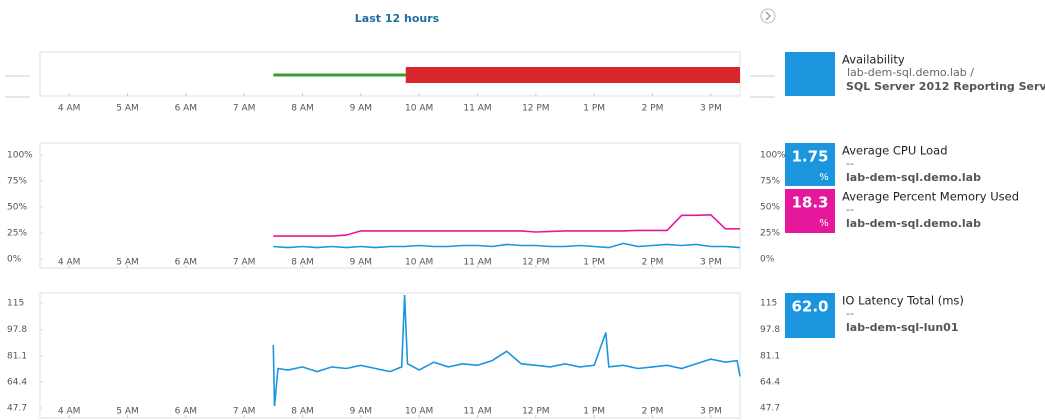  What do you see at coordinates (17, 330) in the screenshot?
I see `y-tick-label: 97.8` at bounding box center [17, 330].